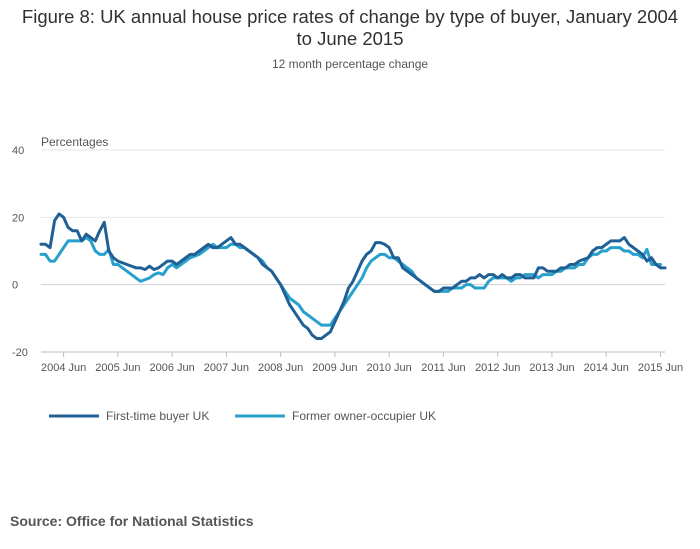  Describe the element at coordinates (18, 218) in the screenshot. I see `y-tick-label: 20` at that location.